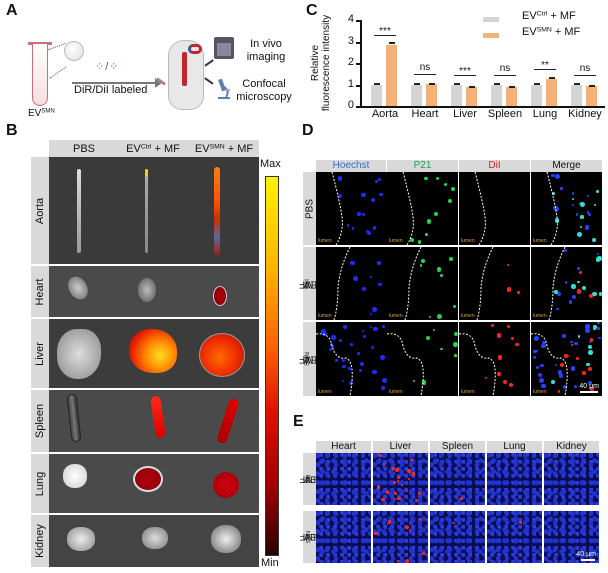 Image resolution: width=608 pixels, height=573 pixels. I want to click on bar-lung-ctrl, so click(536, 95).